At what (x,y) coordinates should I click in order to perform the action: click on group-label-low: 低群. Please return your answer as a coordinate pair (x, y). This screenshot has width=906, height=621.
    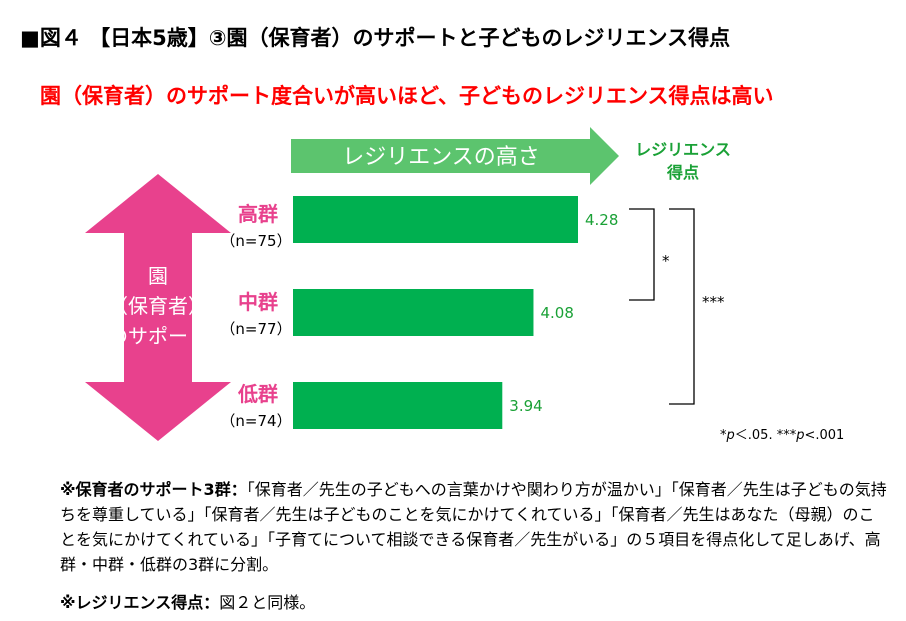
    Looking at the image, I should click on (257, 394).